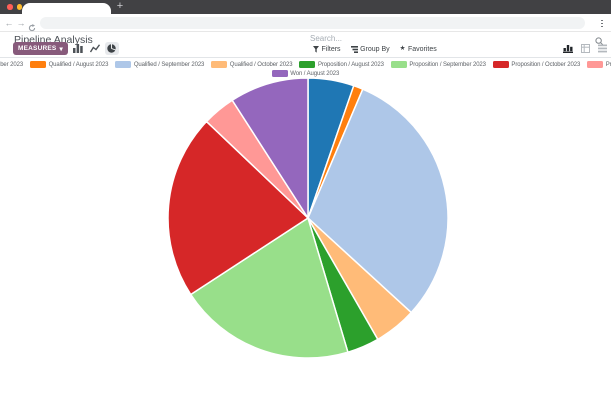  I want to click on legend-item: Proposition / October 2023, so click(536, 64).